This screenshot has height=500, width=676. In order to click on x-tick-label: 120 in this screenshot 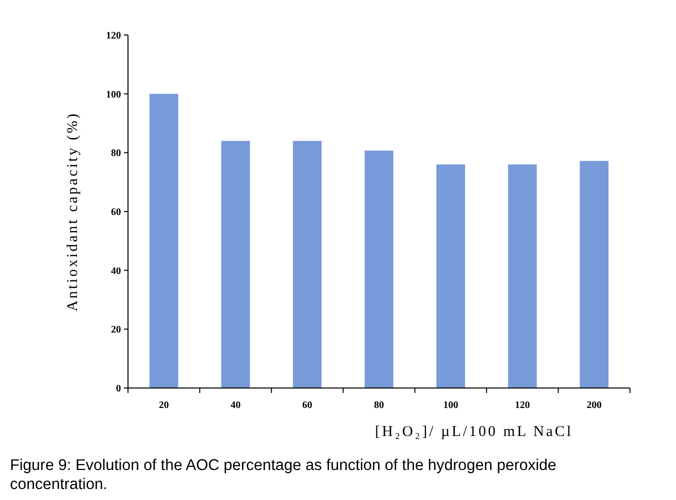, I will do `click(522, 405)`.